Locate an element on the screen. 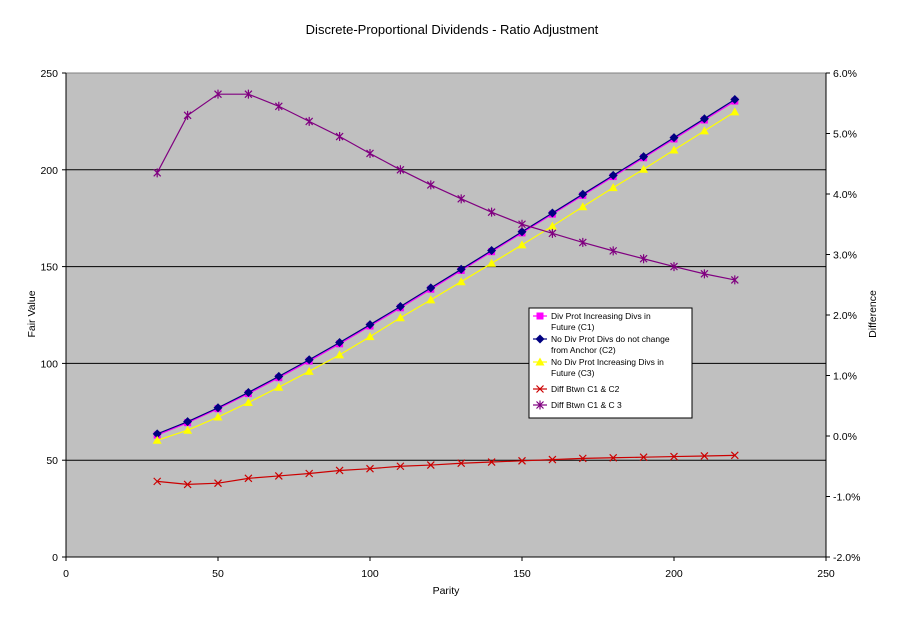 This screenshot has height=621, width=904. legend-label: from Anchor (C2) is located at coordinates (583, 350).